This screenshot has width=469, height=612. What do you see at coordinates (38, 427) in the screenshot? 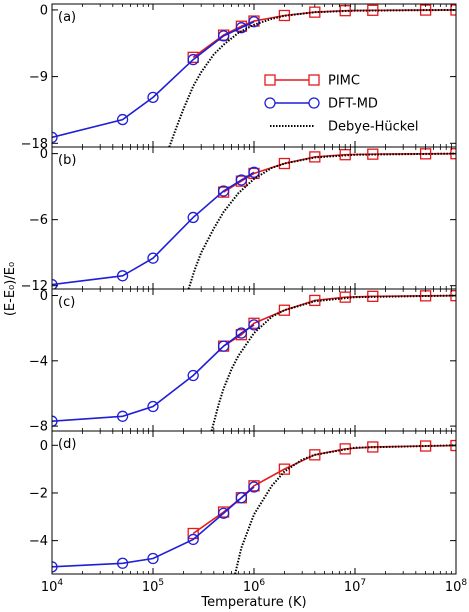
I see `y-tick-label: −8` at bounding box center [38, 427].